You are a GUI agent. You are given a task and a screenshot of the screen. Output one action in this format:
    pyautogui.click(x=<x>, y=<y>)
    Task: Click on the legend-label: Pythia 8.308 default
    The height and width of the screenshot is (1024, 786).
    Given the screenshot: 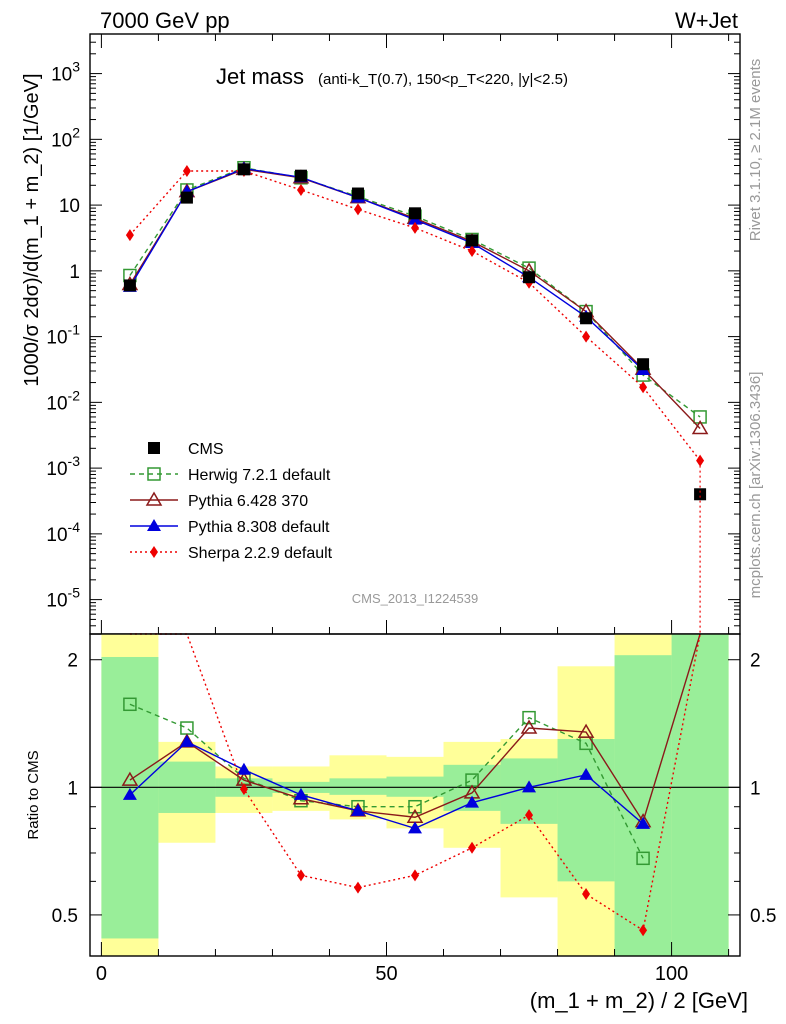 What is the action you would take?
    pyautogui.click(x=259, y=527)
    